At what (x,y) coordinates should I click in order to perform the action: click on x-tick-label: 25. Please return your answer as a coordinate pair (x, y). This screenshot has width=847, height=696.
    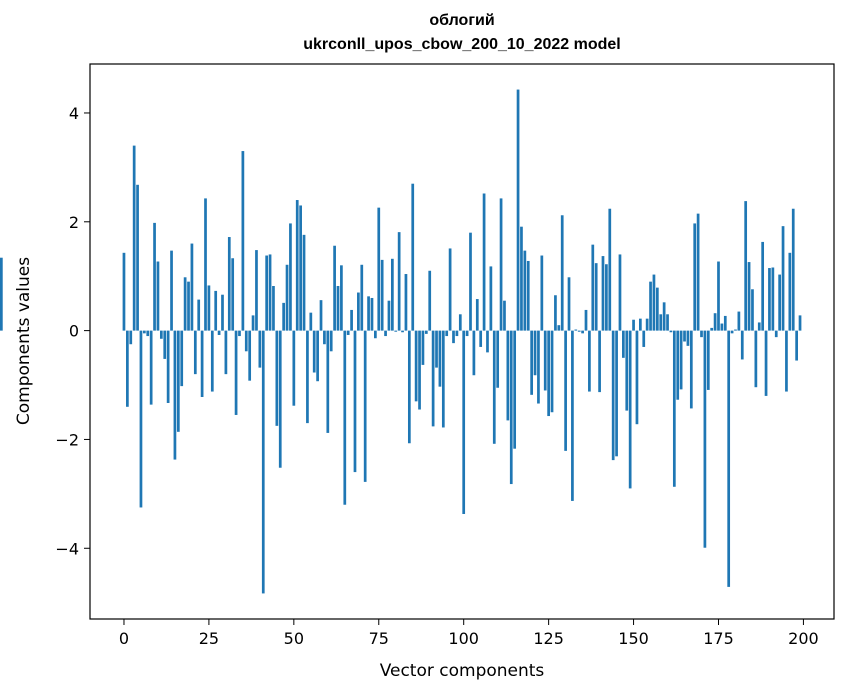
    Looking at the image, I should click on (209, 638).